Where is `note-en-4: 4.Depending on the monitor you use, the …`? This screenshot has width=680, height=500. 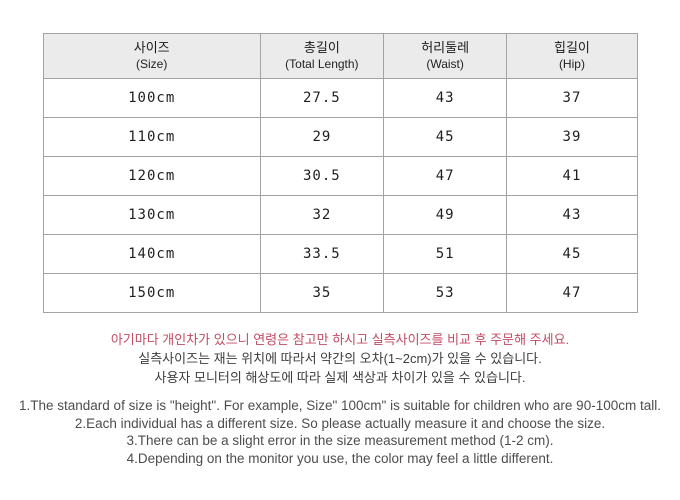 note-en-4: 4.Depending on the monitor you use, the … is located at coordinates (340, 458).